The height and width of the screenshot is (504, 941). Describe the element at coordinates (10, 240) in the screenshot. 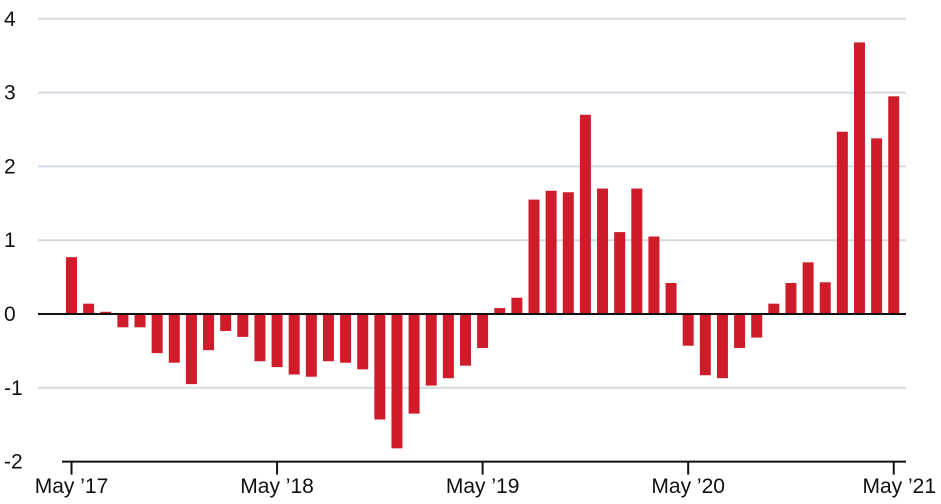

I see `y-tick-label: 1` at that location.